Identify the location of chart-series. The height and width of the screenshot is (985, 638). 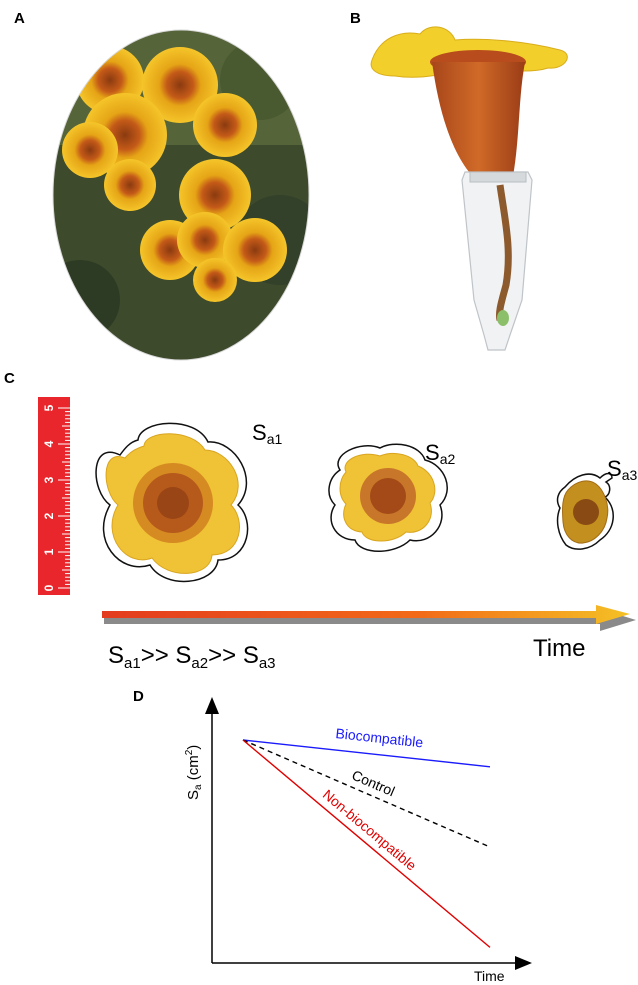
(366, 843).